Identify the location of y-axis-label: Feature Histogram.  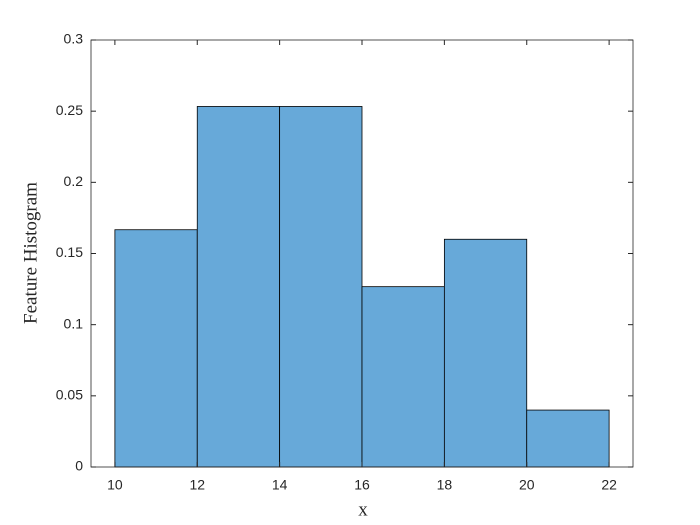
(30, 253).